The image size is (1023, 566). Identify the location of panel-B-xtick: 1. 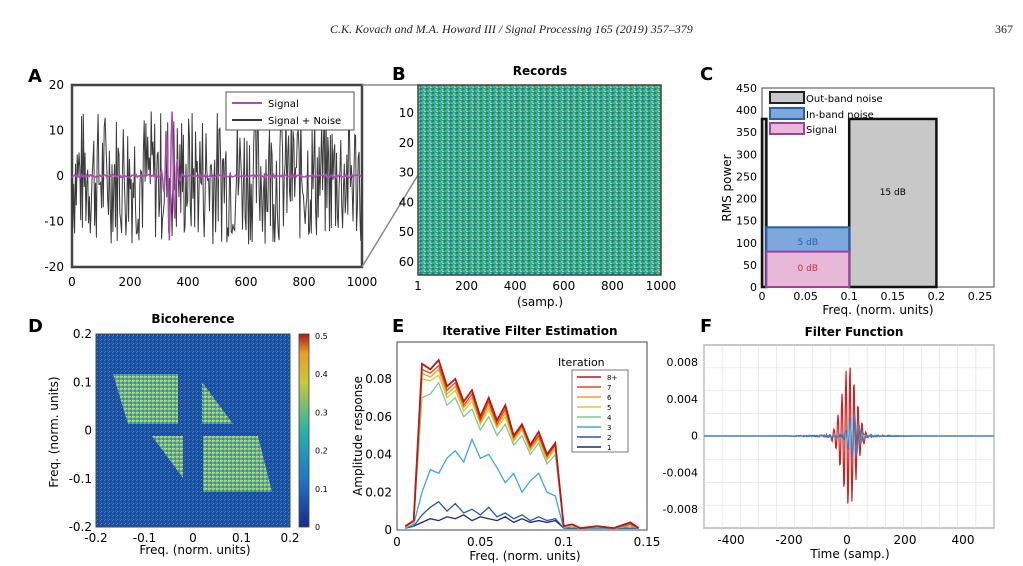
(418, 286).